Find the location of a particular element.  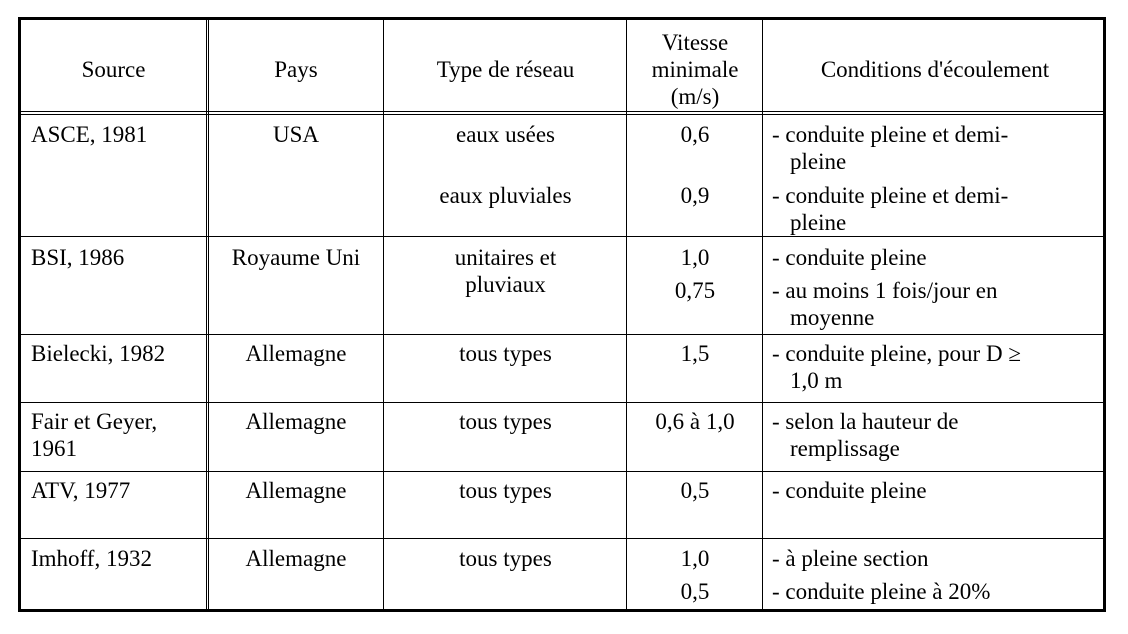

header-conditions: Conditions d'écoulement is located at coordinates (935, 69).